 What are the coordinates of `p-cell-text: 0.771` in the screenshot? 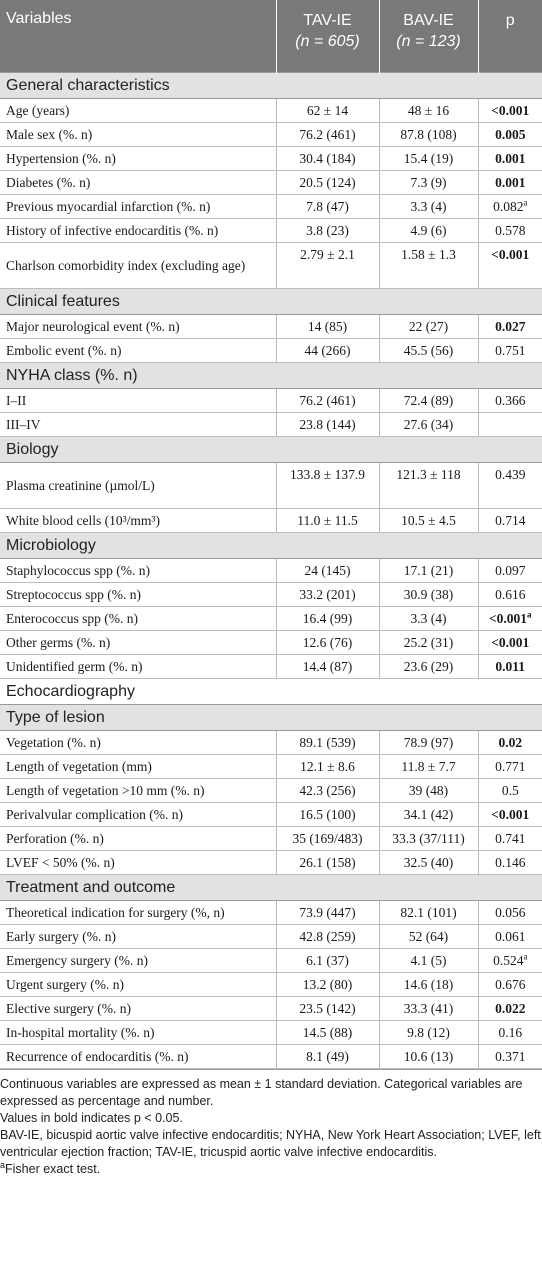 It's located at (510, 766).